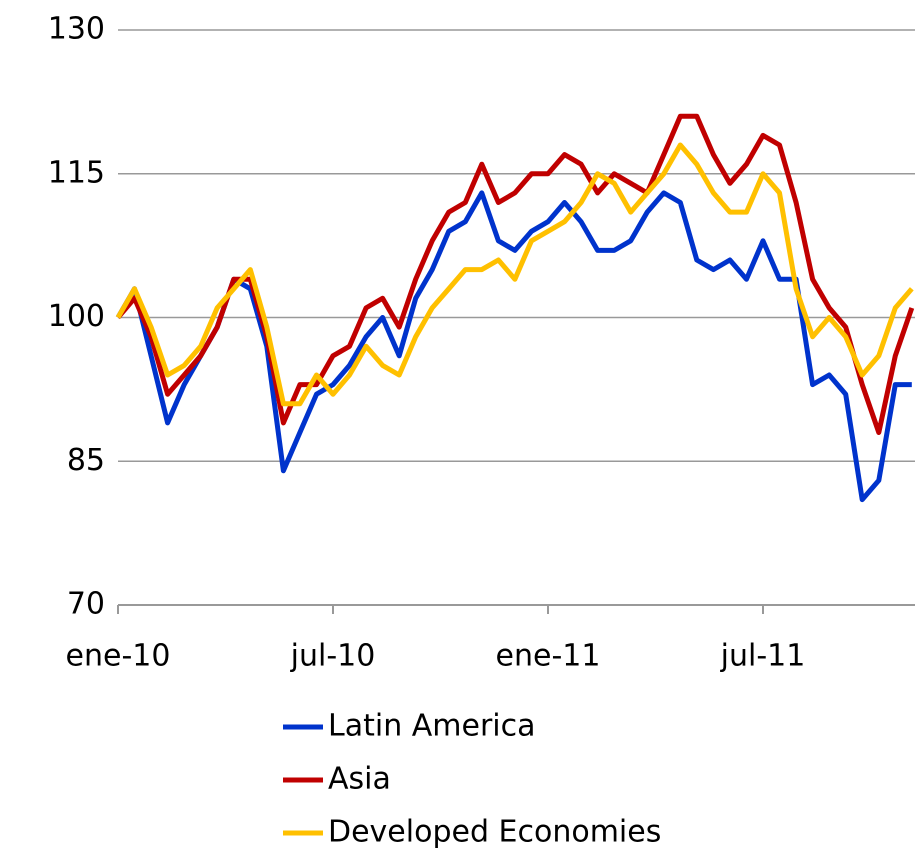 This screenshot has height=853, width=915. What do you see at coordinates (763, 656) in the screenshot?
I see `x-tick-label: jul-11` at bounding box center [763, 656].